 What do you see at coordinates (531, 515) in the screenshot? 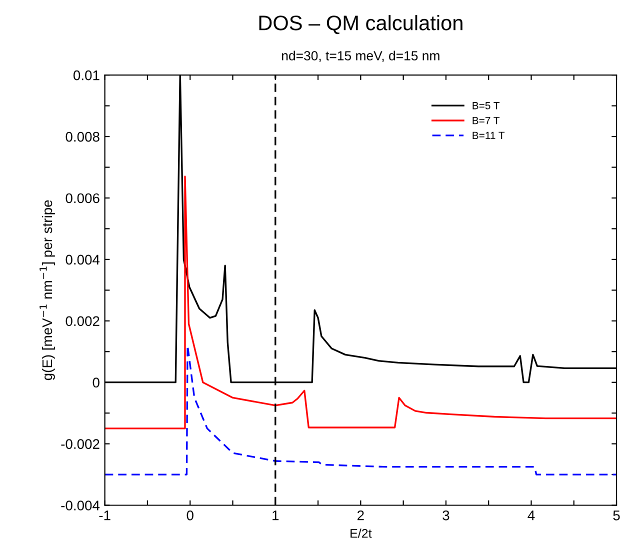
I see `x-tick-label: 4` at bounding box center [531, 515].